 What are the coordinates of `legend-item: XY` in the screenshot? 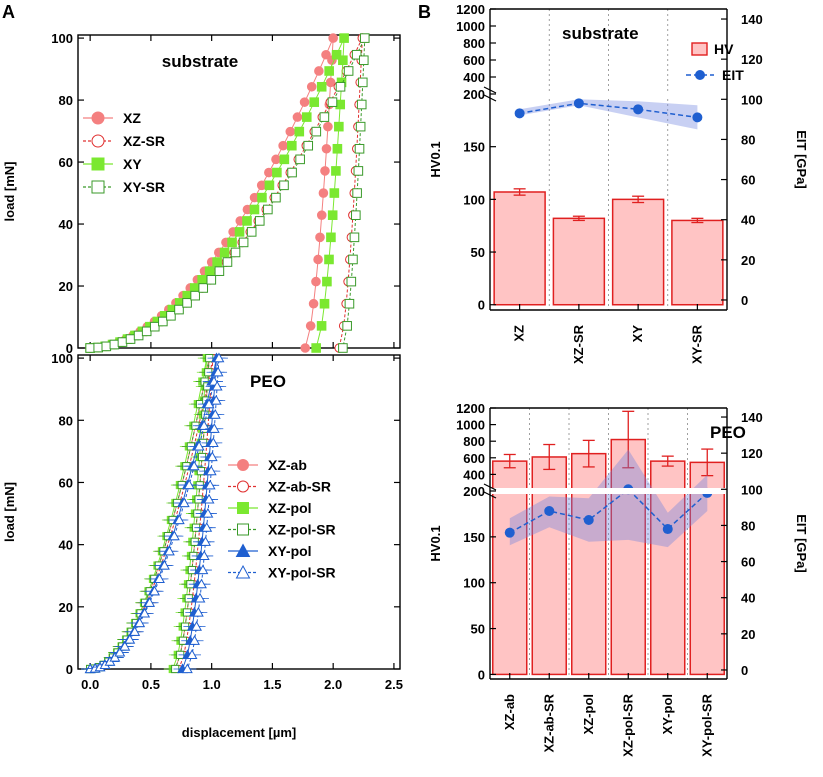 It's located at (112, 164).